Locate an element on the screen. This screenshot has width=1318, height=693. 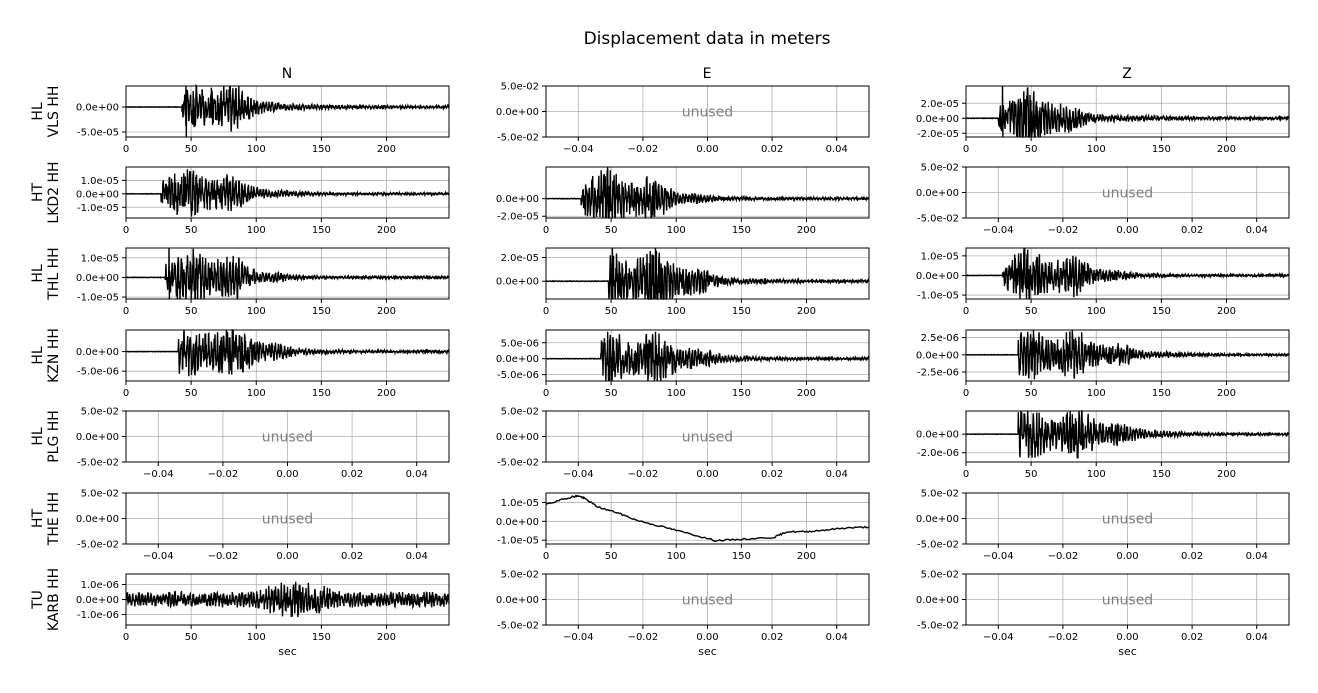
station-network: TU is located at coordinates (38, 600).